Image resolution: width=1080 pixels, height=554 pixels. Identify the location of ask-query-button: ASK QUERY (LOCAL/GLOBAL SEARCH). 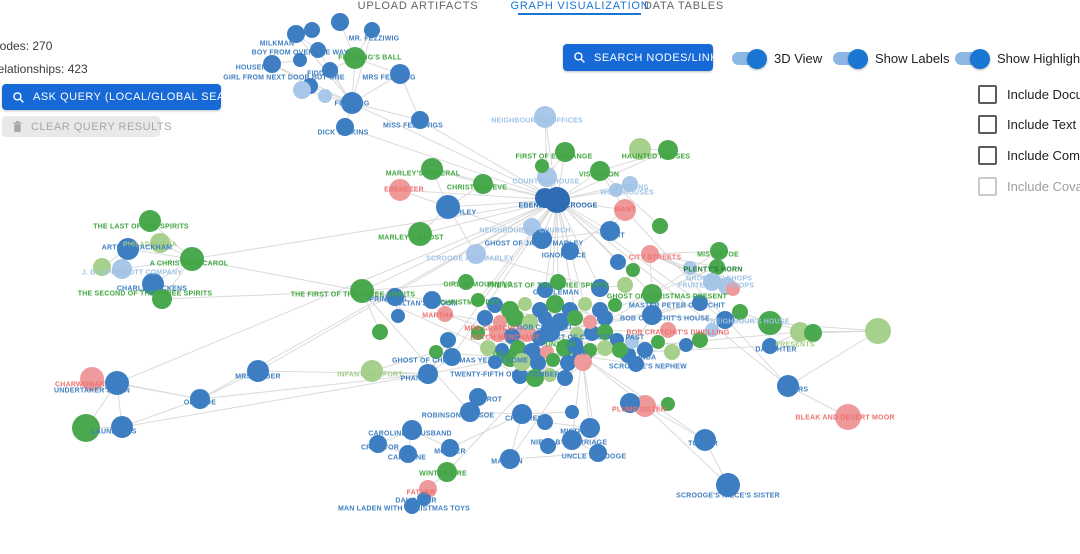
(128, 97).